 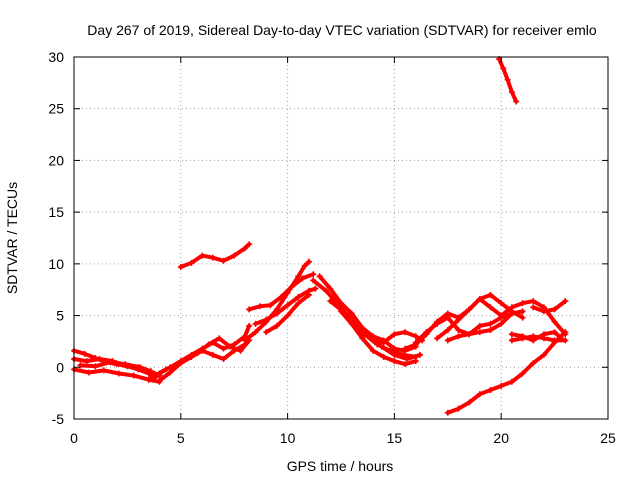 I want to click on y-tick-label: -5, so click(x=58, y=419).